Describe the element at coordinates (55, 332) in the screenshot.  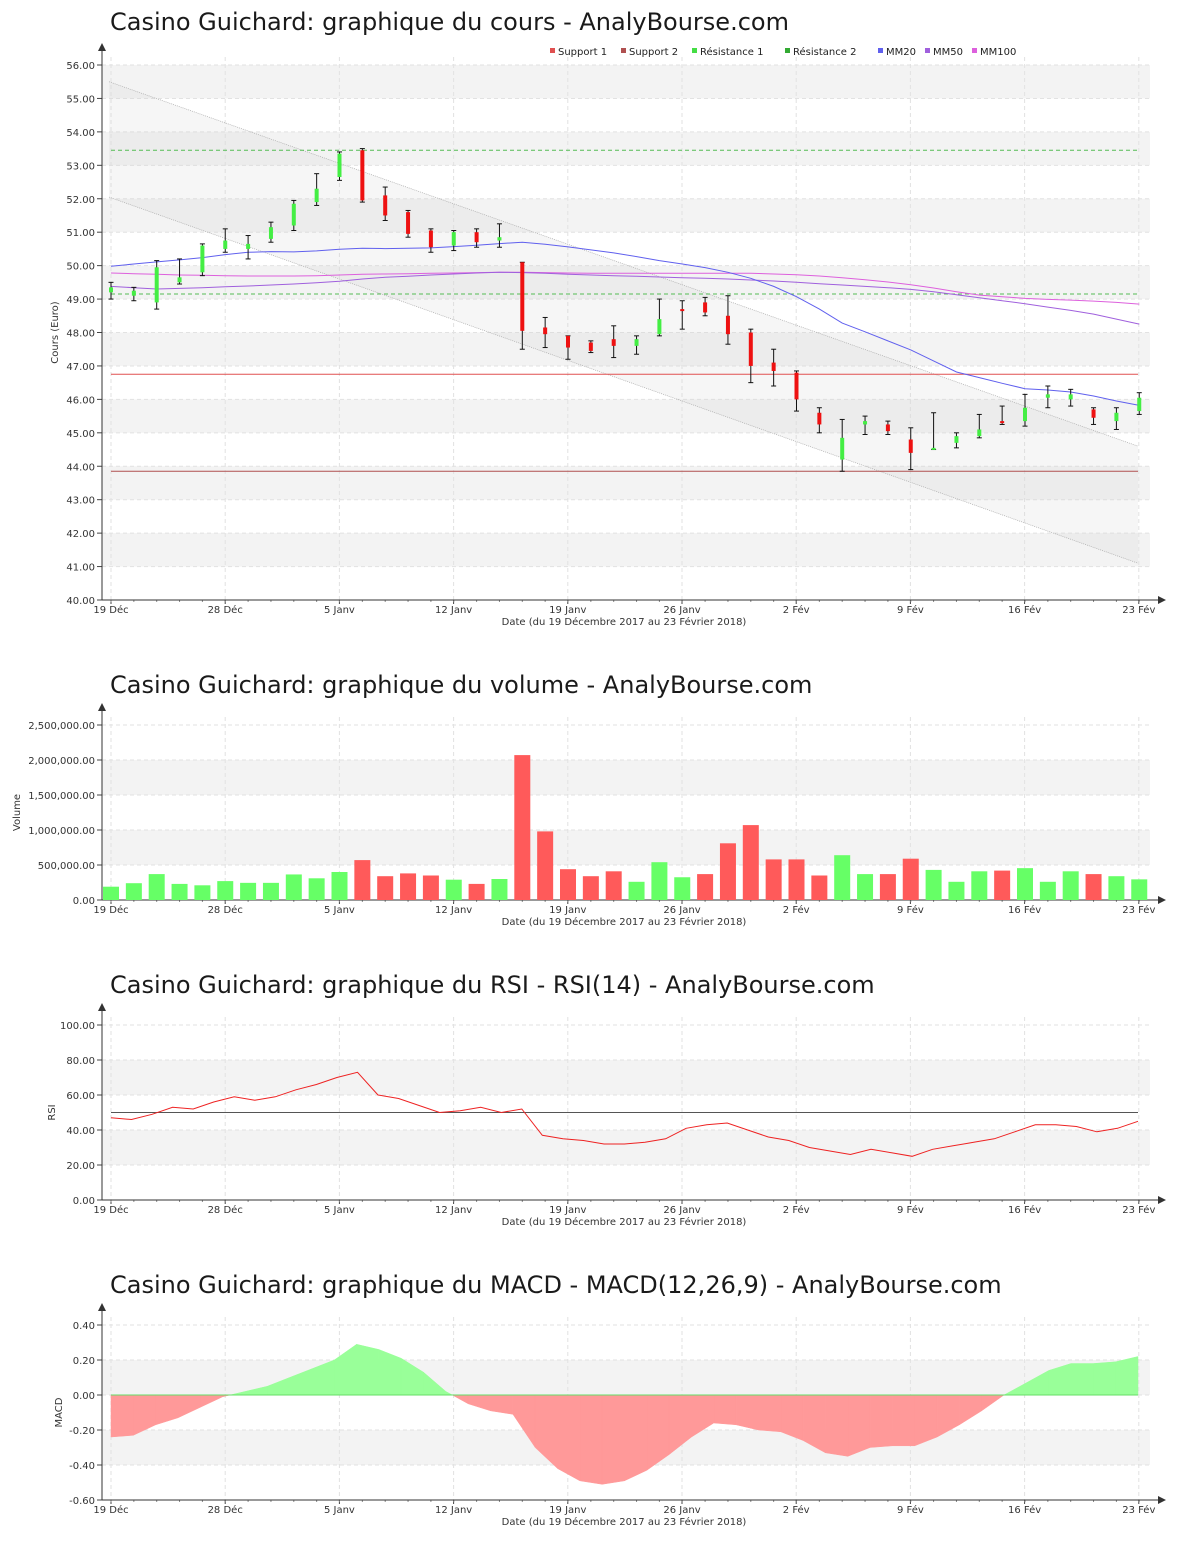
I see `price-y-axis-title: Cours (Euro)` at that location.